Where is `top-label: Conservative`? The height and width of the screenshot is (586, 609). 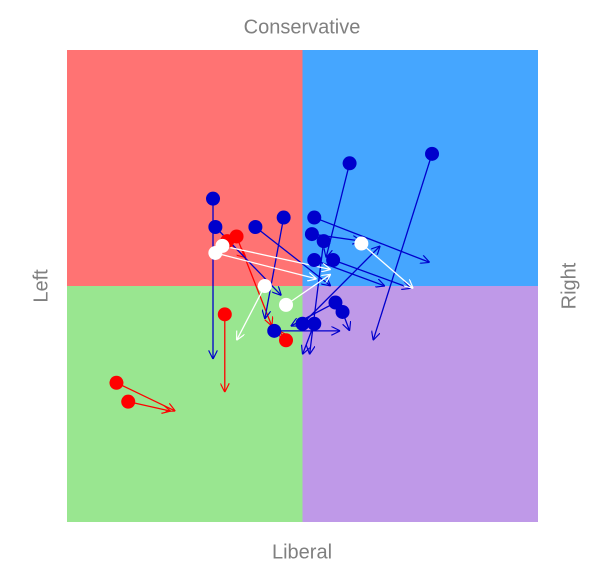 top-label: Conservative is located at coordinates (302, 27).